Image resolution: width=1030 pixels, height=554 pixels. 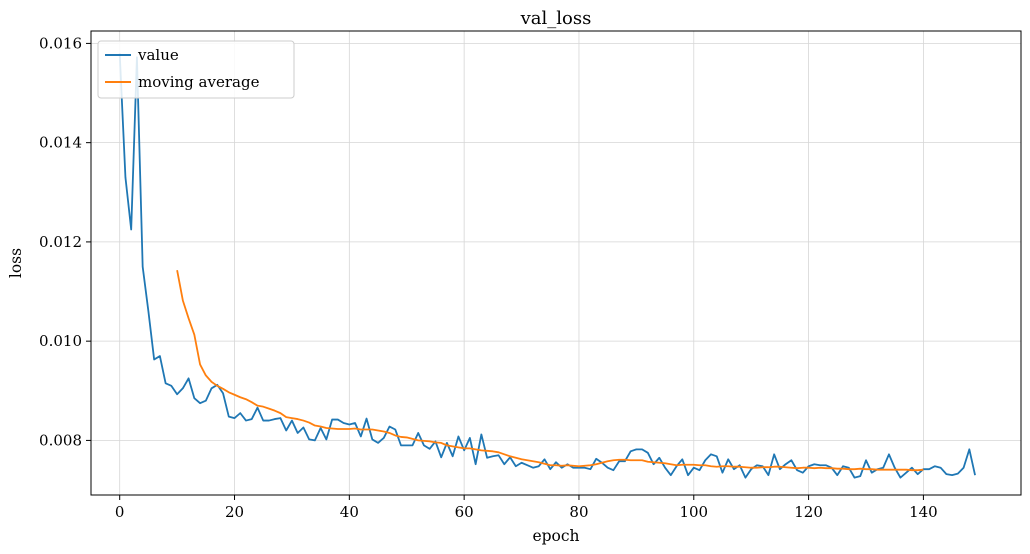 I want to click on x-tick-label: 40, so click(x=349, y=512).